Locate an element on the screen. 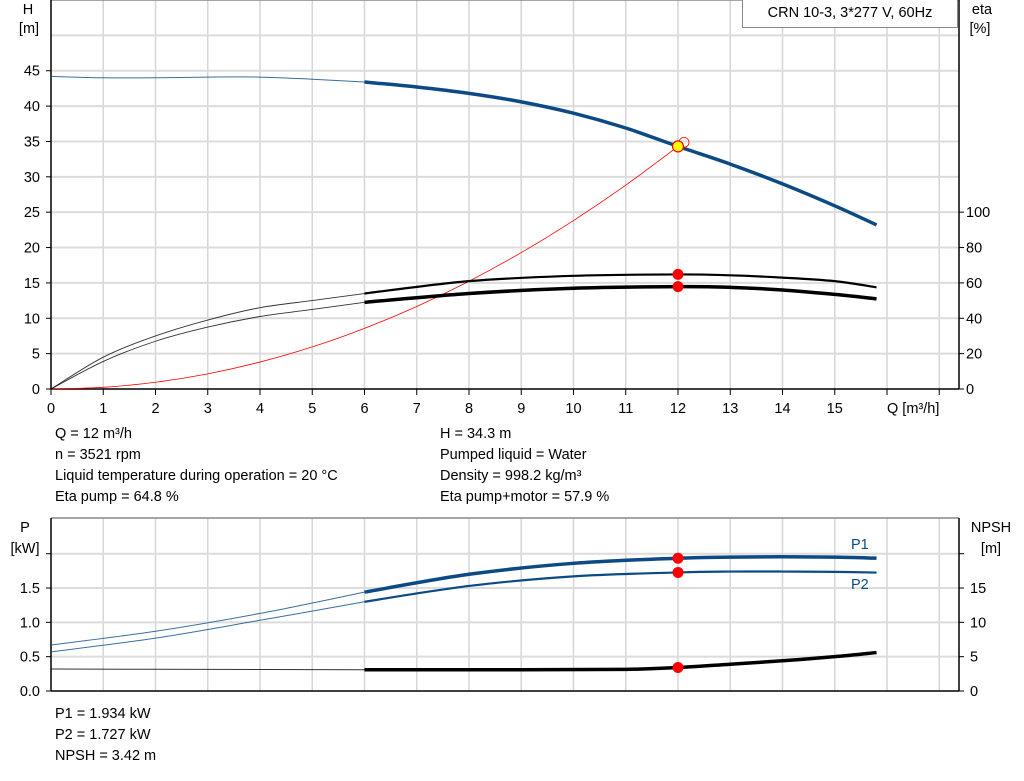 The image size is (1024, 781). y-tick-label: 20 is located at coordinates (32, 249).